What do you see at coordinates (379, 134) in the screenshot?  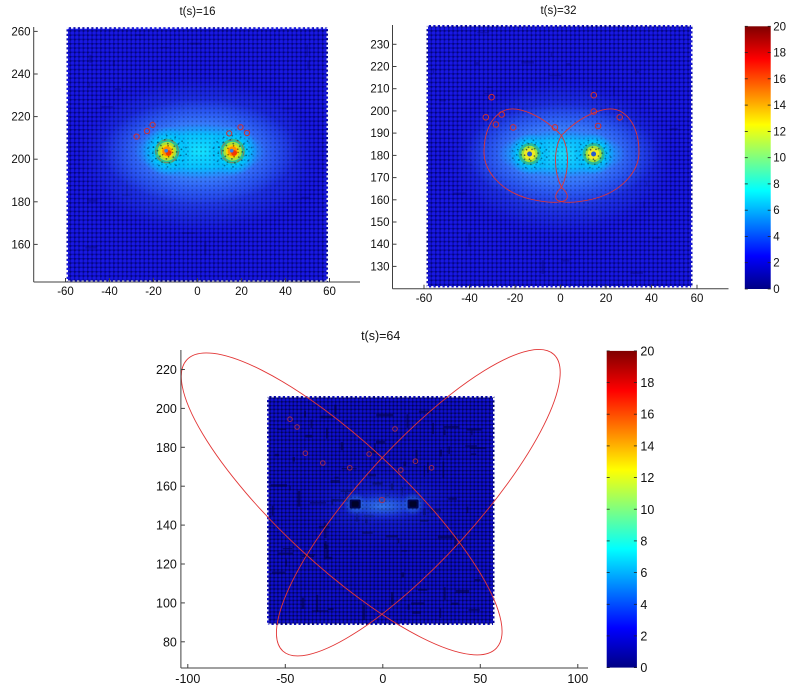 I see `svg-text: 190` at bounding box center [379, 134].